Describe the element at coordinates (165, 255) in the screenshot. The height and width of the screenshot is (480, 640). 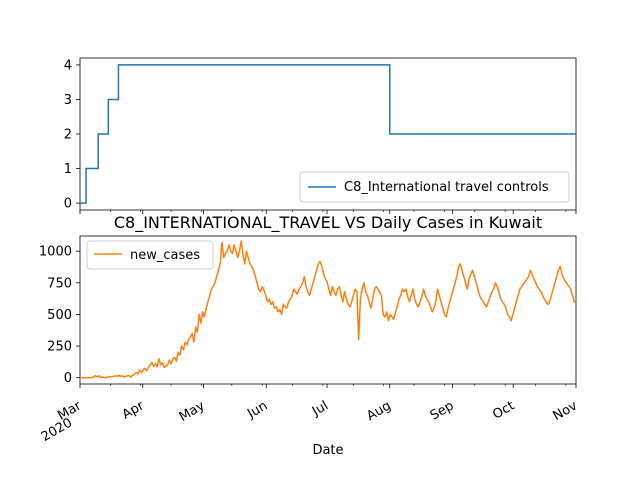
I see `bottom-legend-label: new_cases` at that location.